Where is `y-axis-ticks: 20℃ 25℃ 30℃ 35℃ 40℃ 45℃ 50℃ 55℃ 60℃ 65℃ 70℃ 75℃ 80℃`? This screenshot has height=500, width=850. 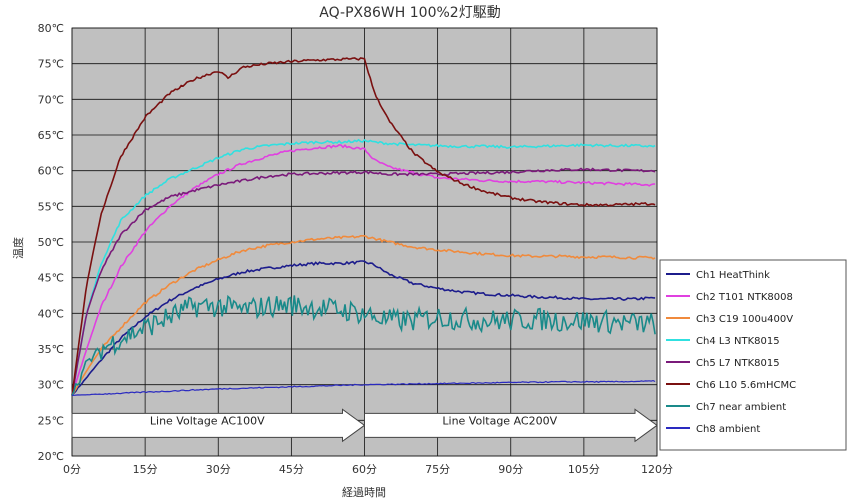 y-axis-ticks: 20℃ 25℃ 30℃ 35℃ 40℃ 45℃ 50℃ 55℃ 60℃ 65℃ 70℃ 75℃ 80℃ is located at coordinates (51, 242).